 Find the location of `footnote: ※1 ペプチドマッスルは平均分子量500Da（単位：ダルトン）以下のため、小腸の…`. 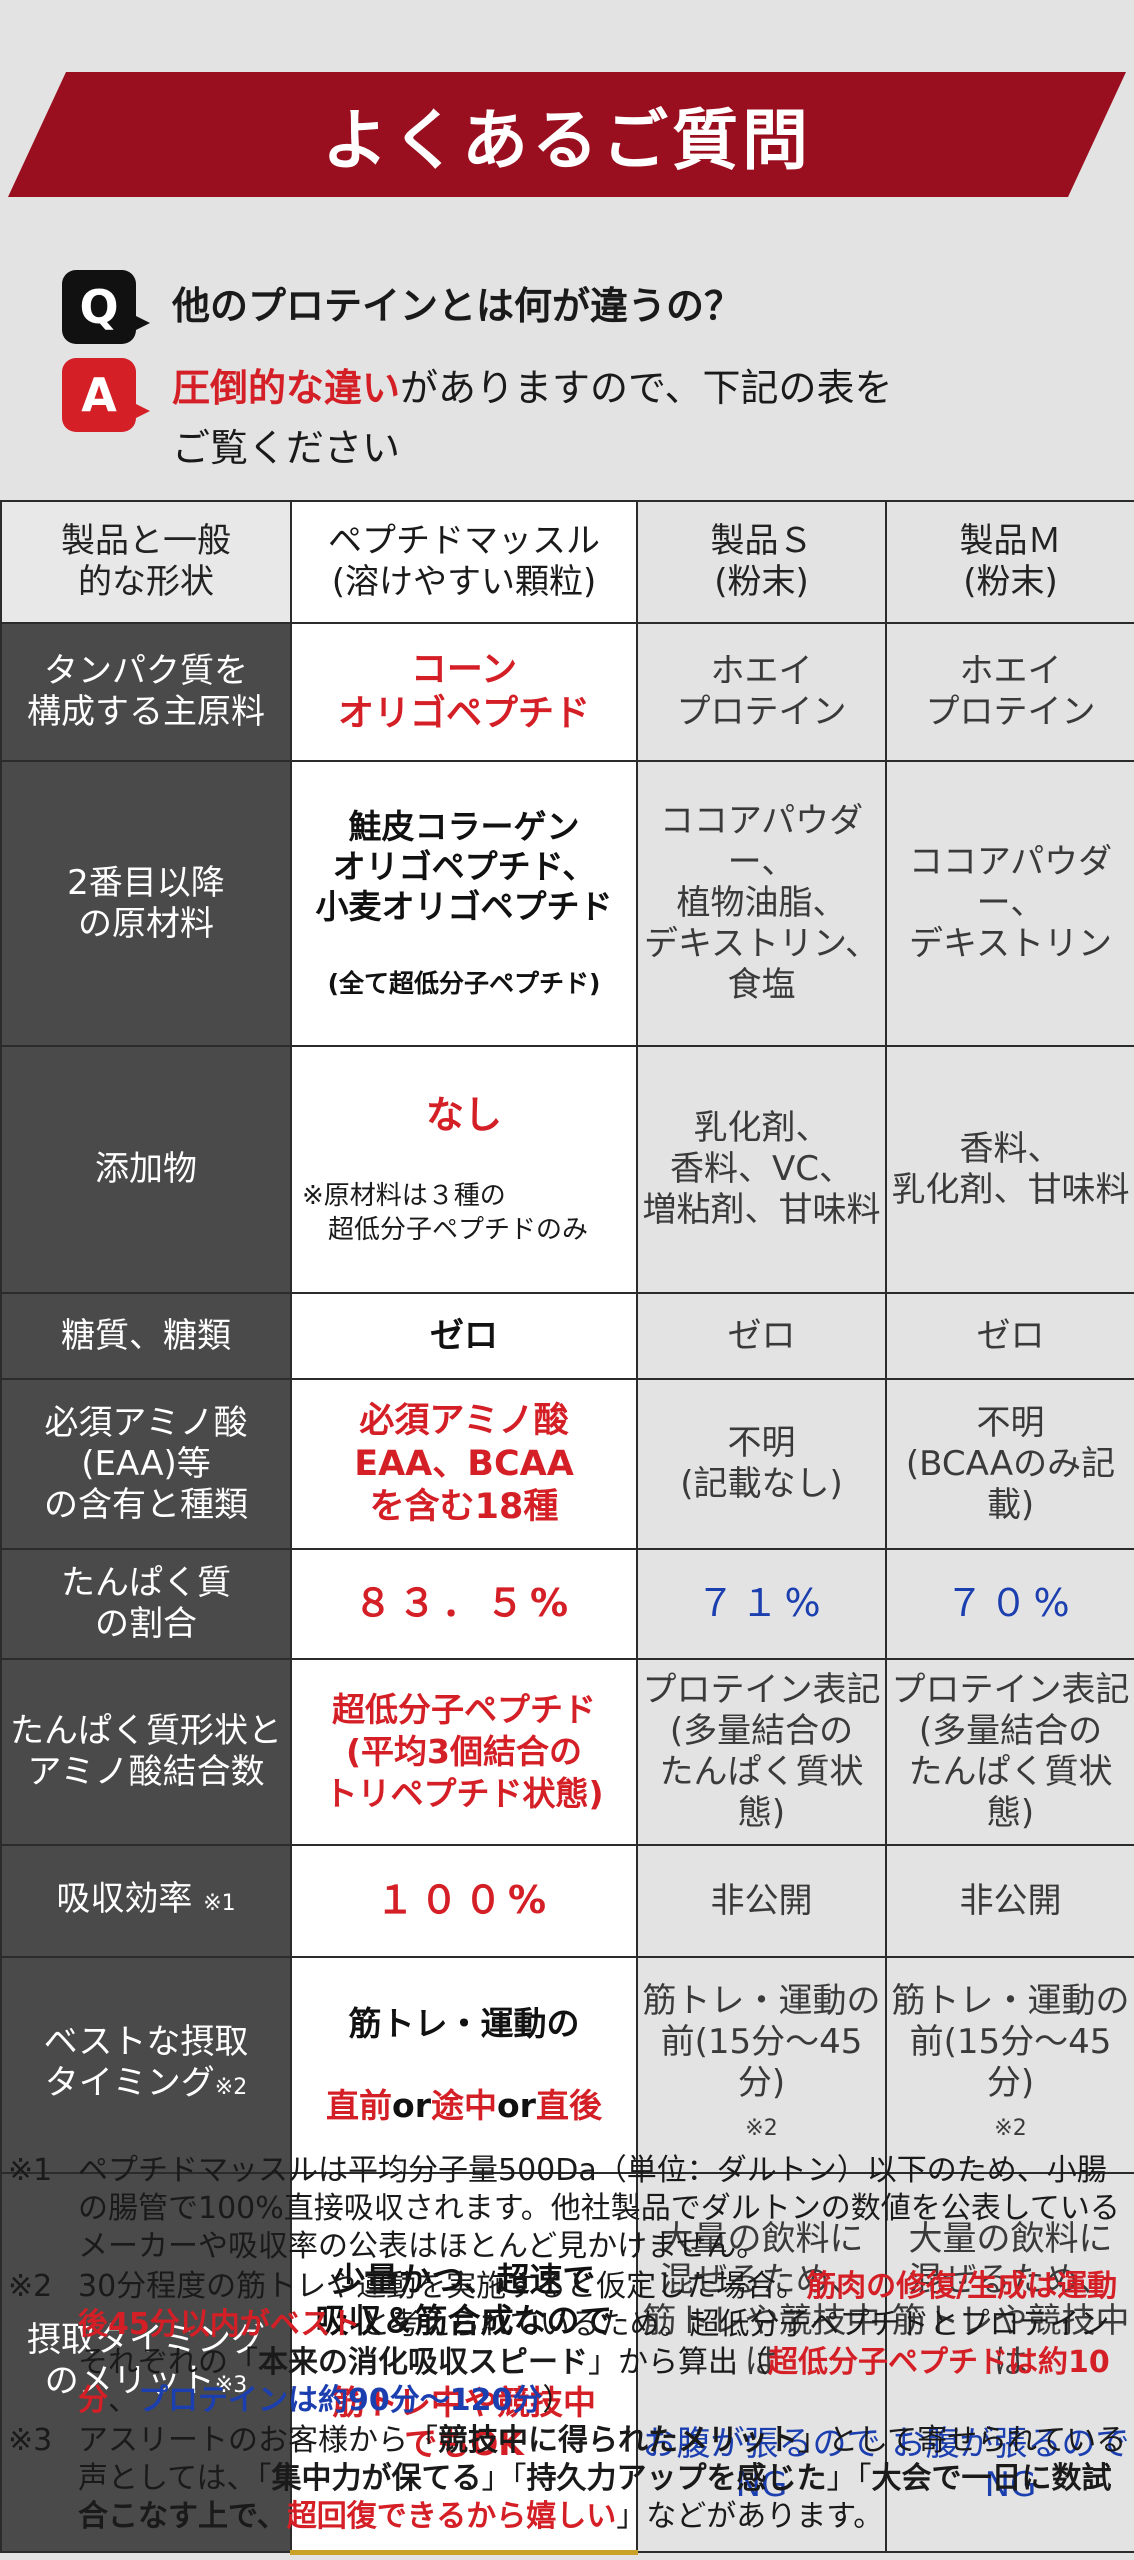

footnote: ※1 ペプチドマッスルは平均分子量500Da（単位：ダルトン）以下のため、小腸の… is located at coordinates (564, 2208).